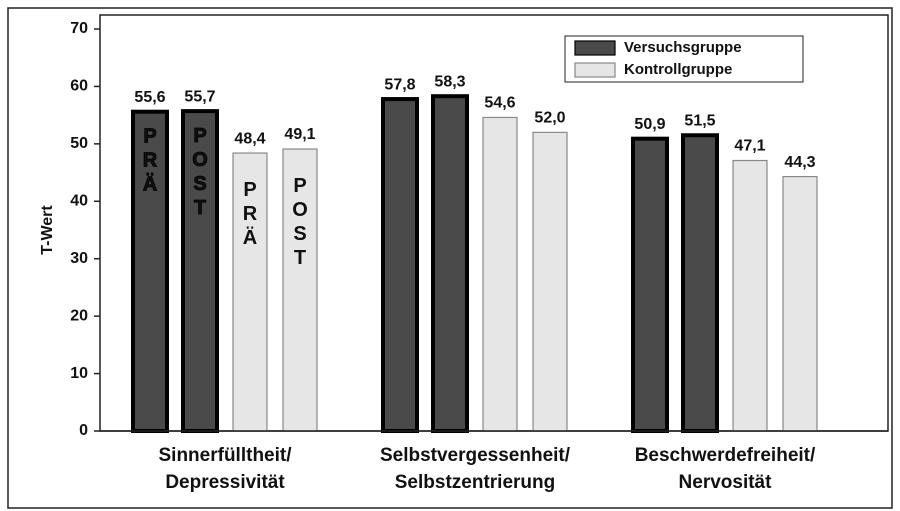 The image size is (900, 511). What do you see at coordinates (475, 482) in the screenshot?
I see `x-tick-label: Selbstzentrierung` at bounding box center [475, 482].